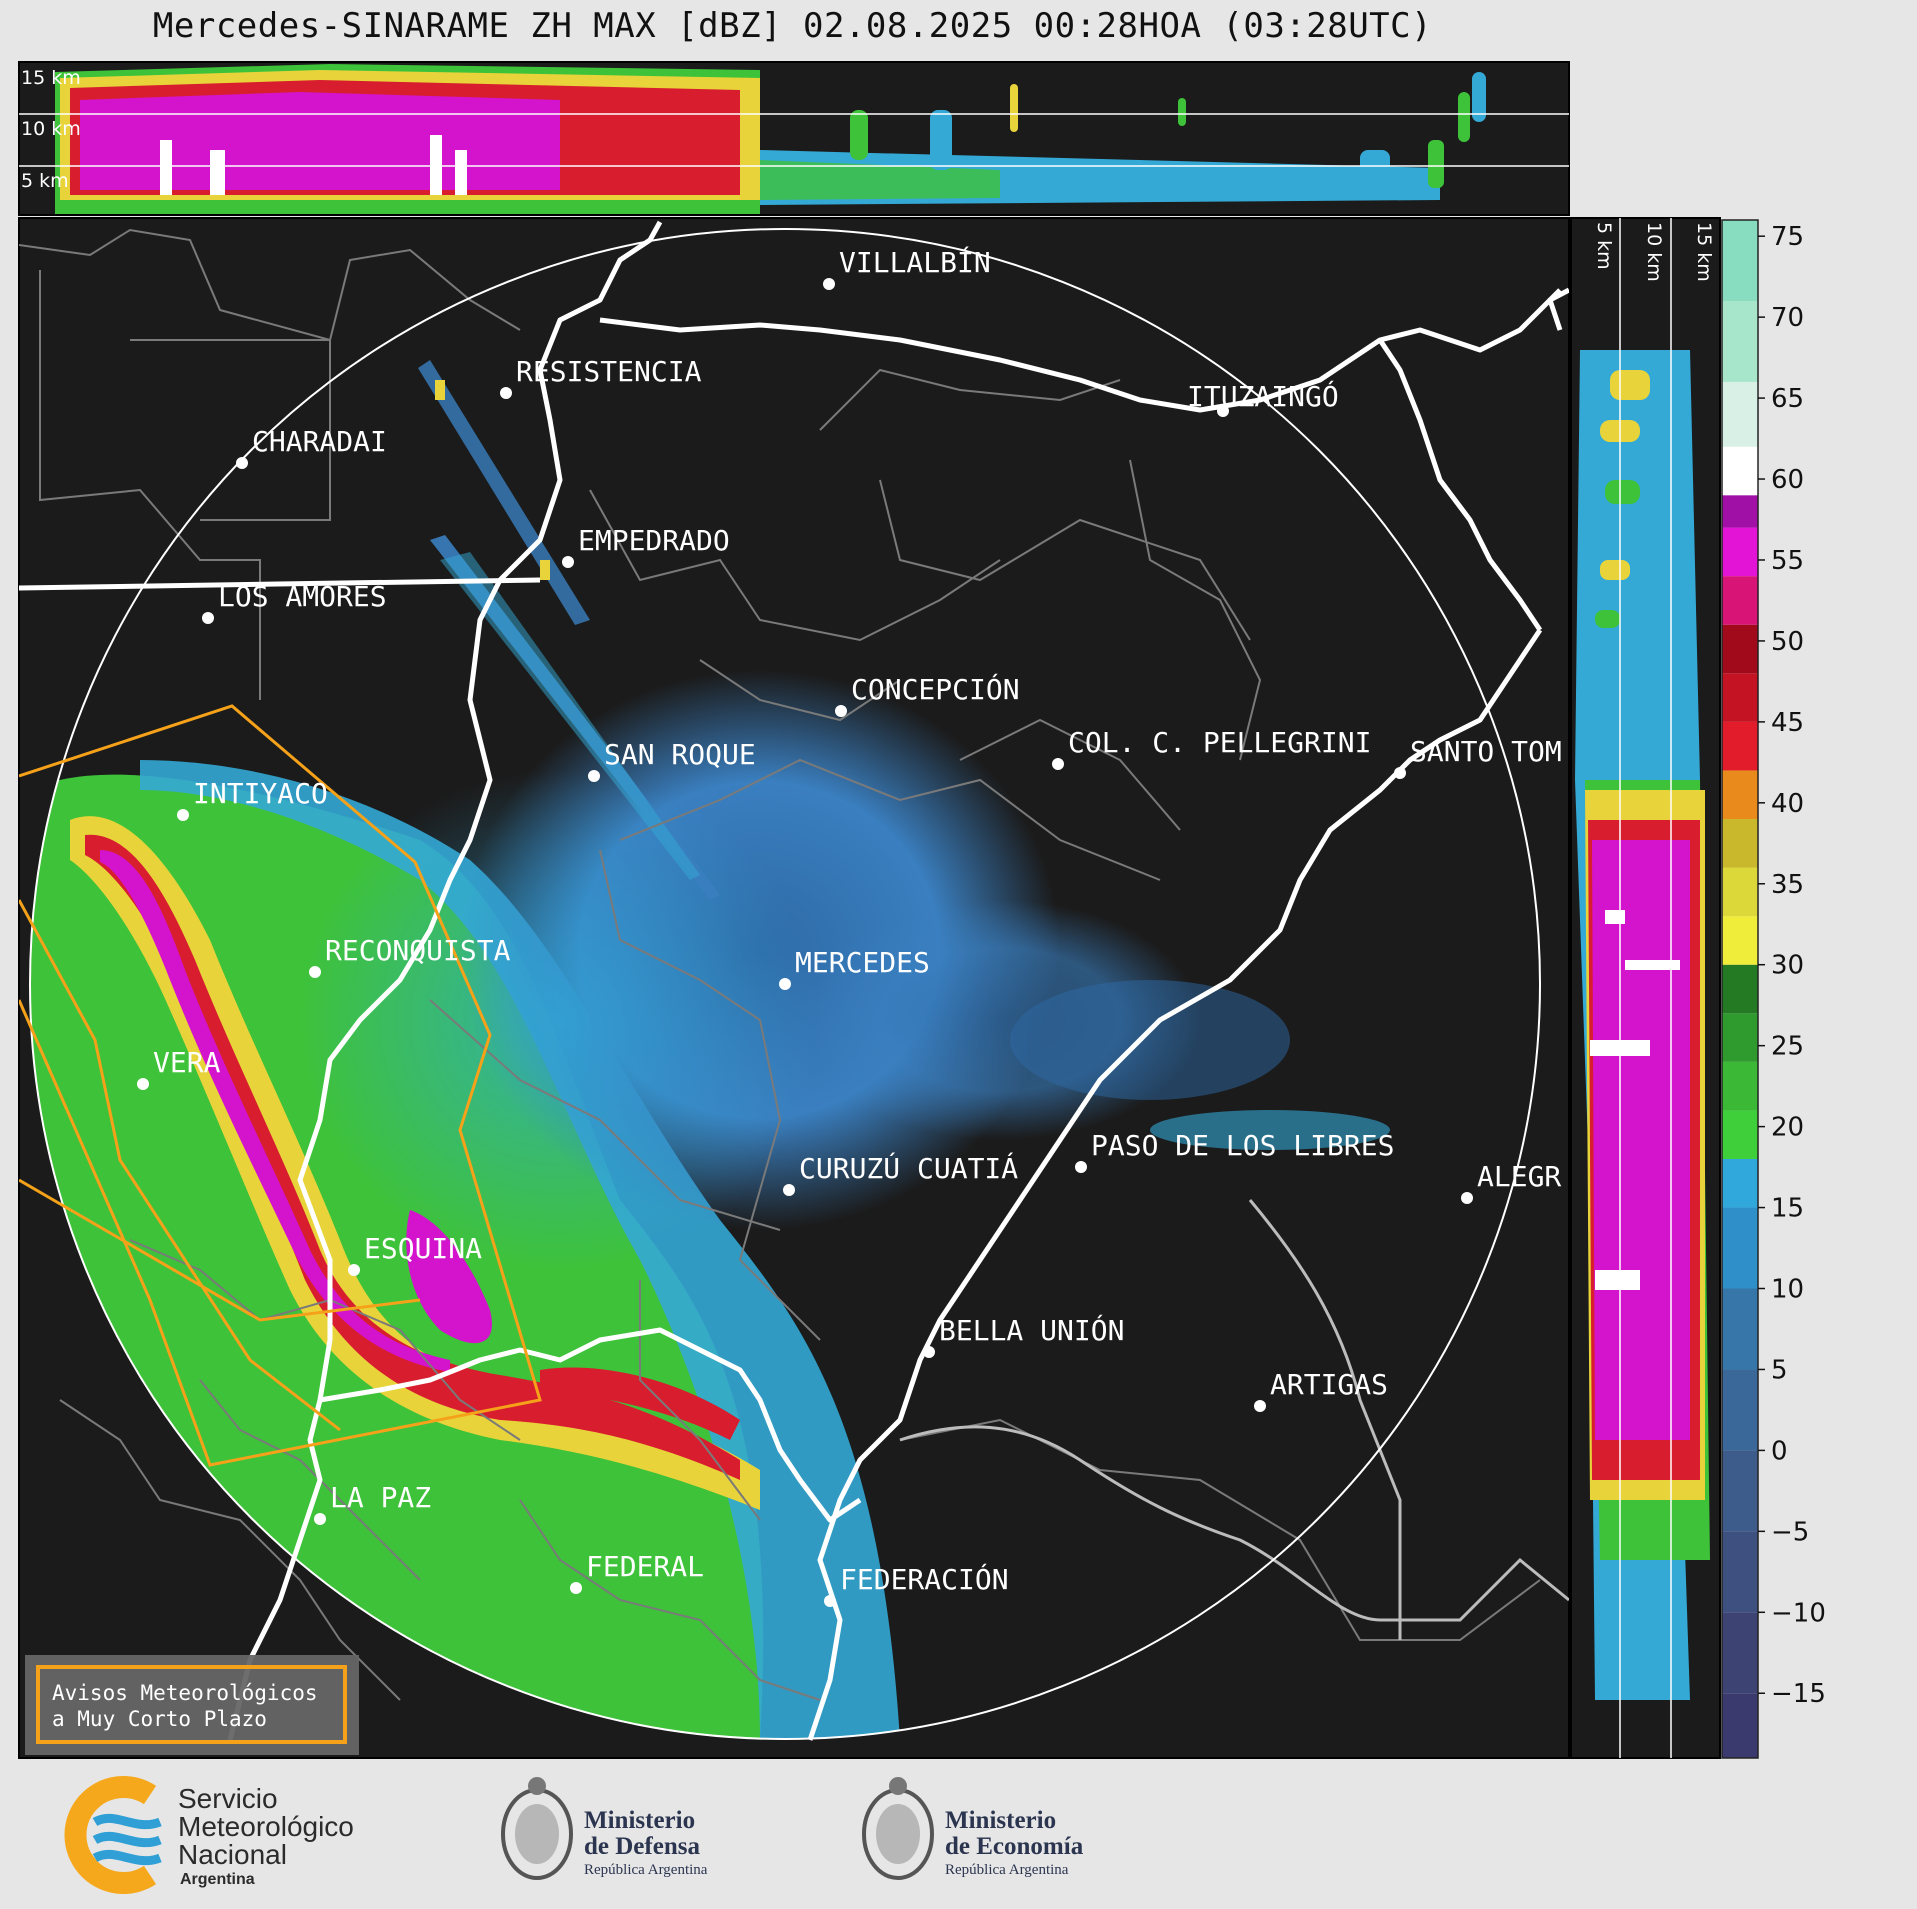 This screenshot has height=1909, width=1917. I want to click on city-paso-de-los-libres: PASO DE LOS LIBRES, so click(1234, 1151).